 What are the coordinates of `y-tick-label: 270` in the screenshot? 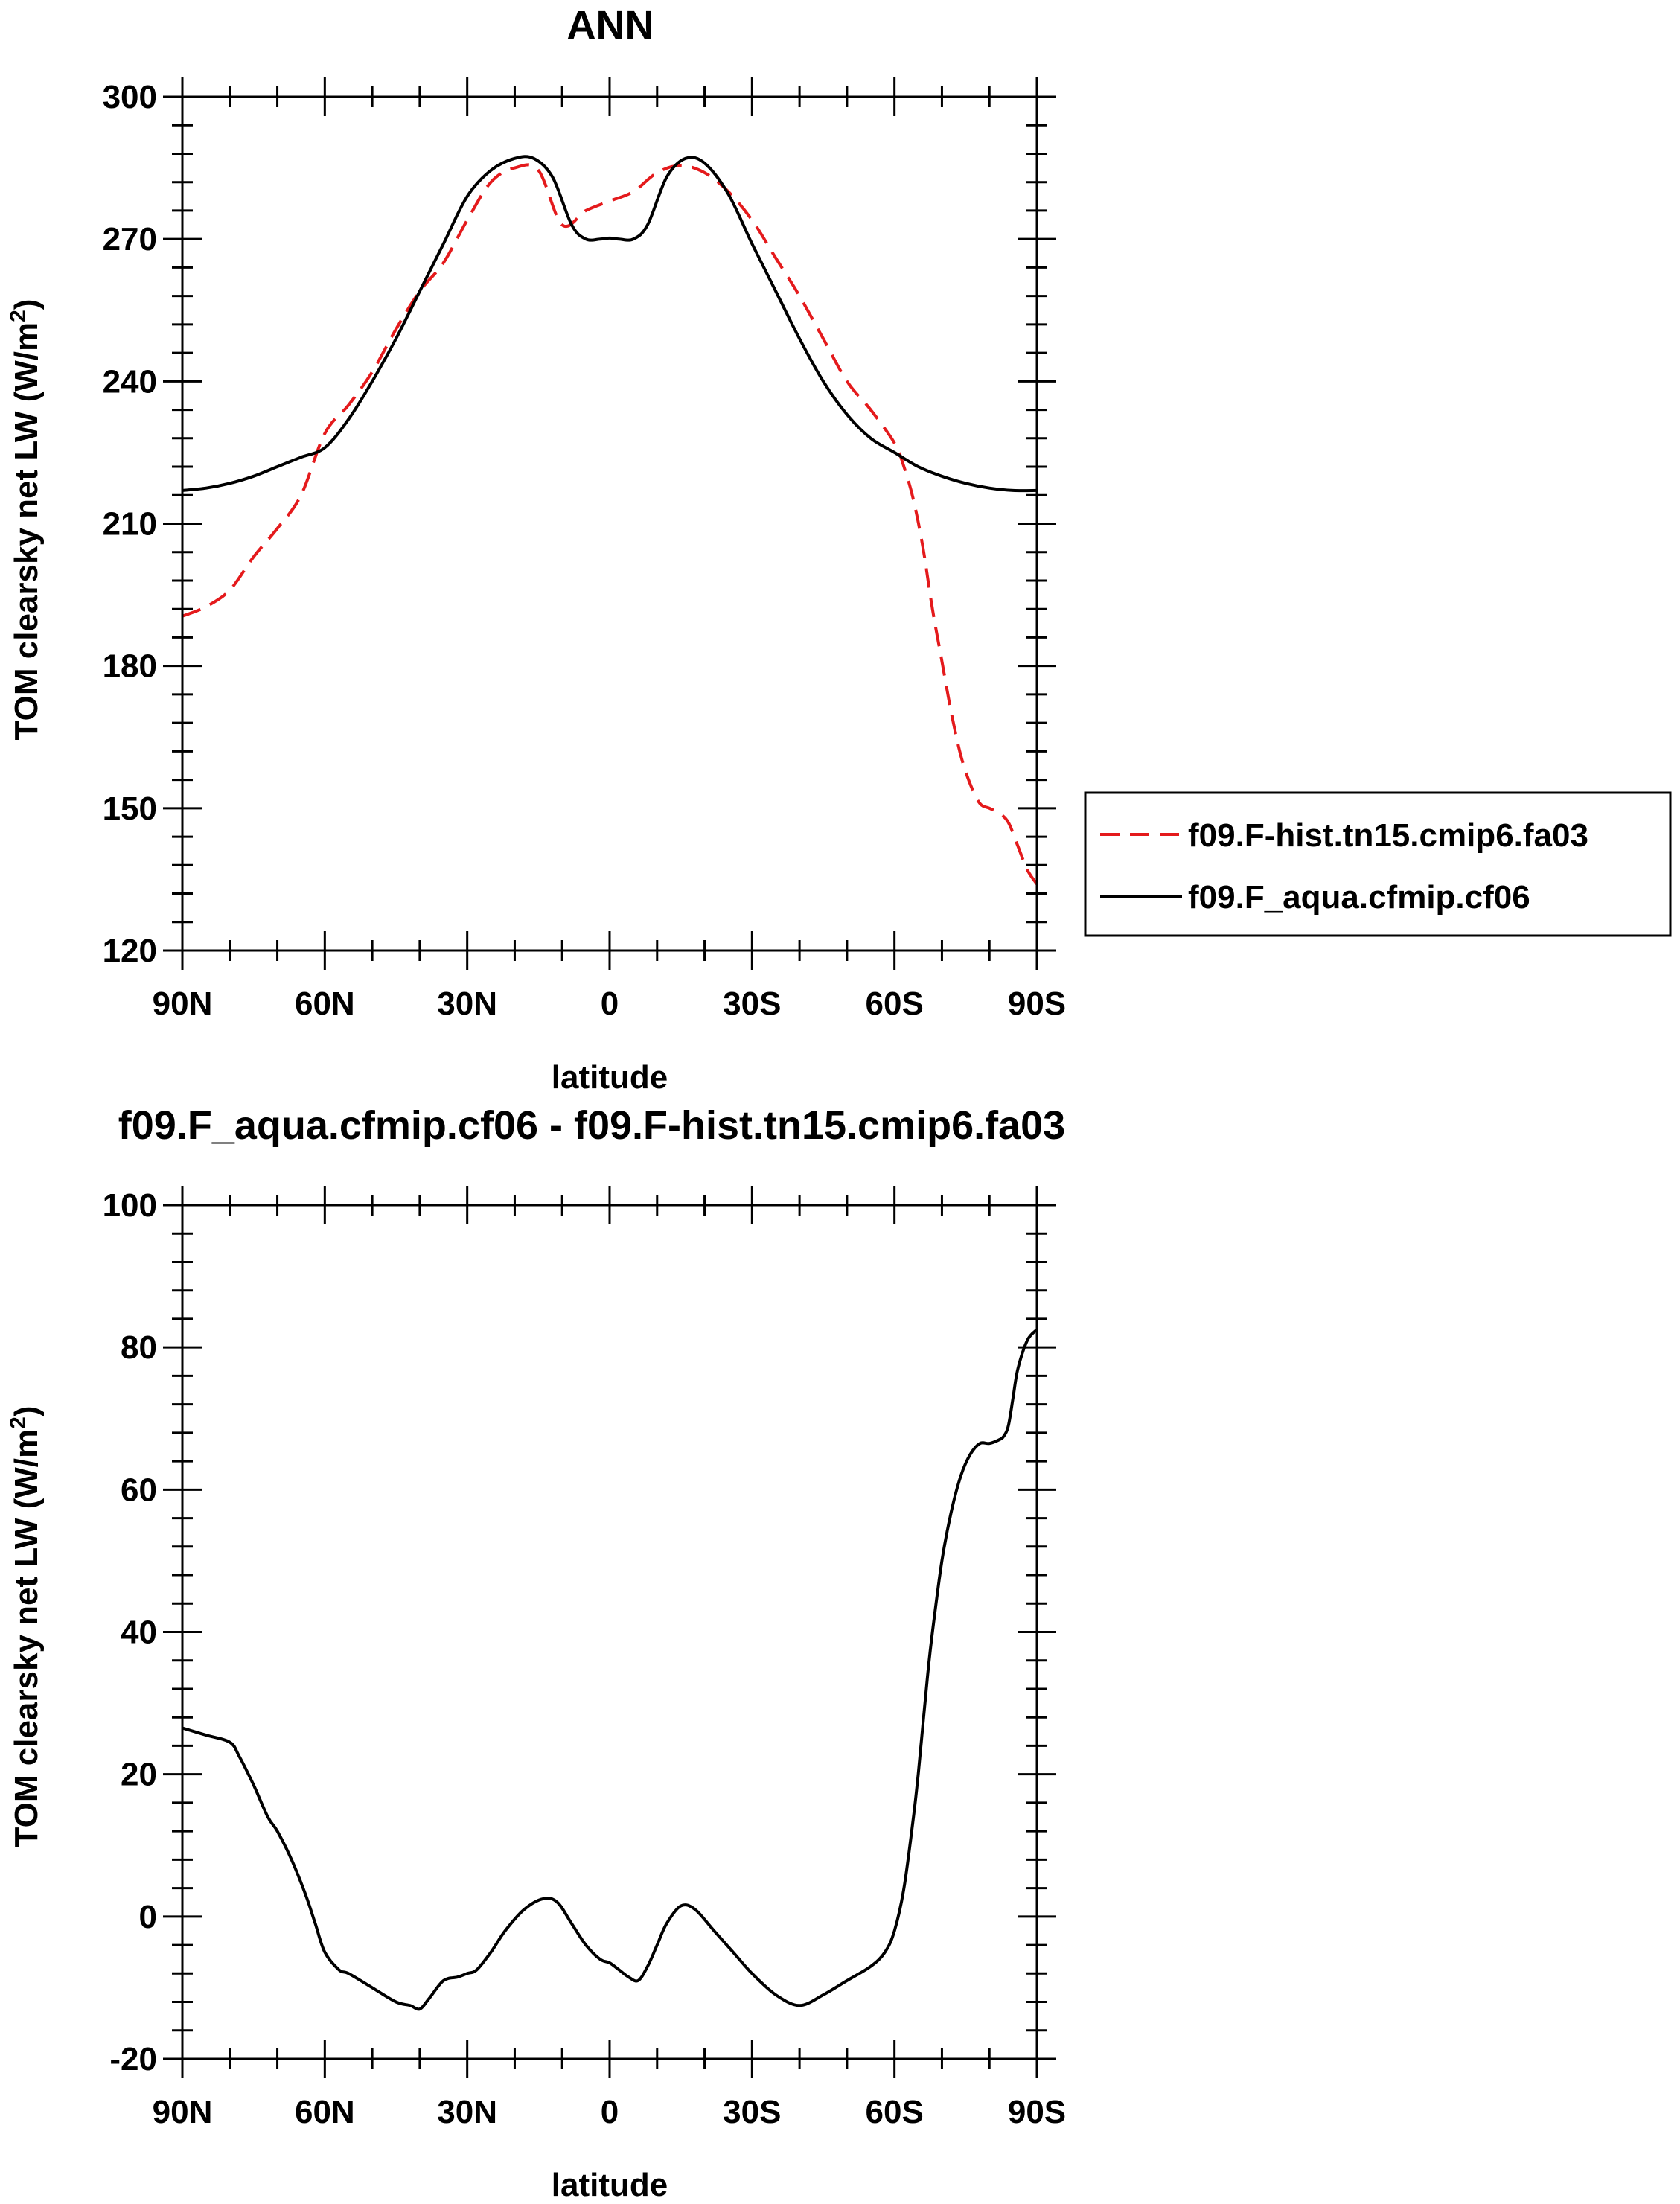 It's located at (130, 240).